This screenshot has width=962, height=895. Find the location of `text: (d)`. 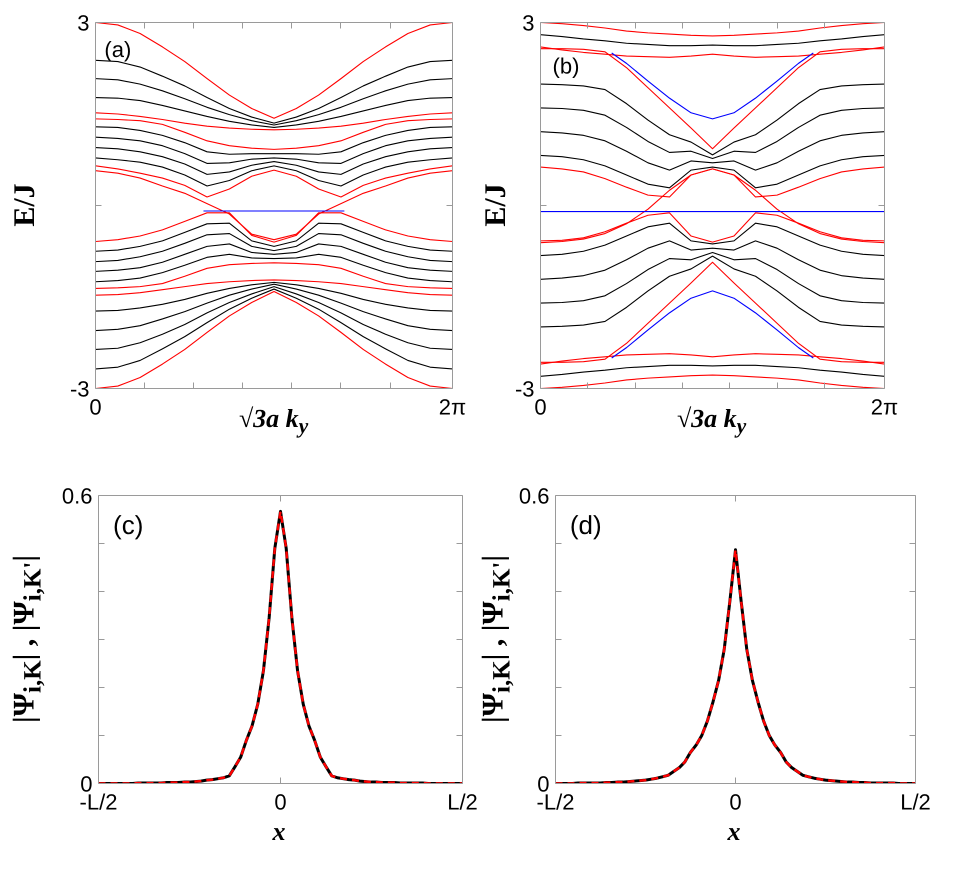

text: (d) is located at coordinates (586, 525).